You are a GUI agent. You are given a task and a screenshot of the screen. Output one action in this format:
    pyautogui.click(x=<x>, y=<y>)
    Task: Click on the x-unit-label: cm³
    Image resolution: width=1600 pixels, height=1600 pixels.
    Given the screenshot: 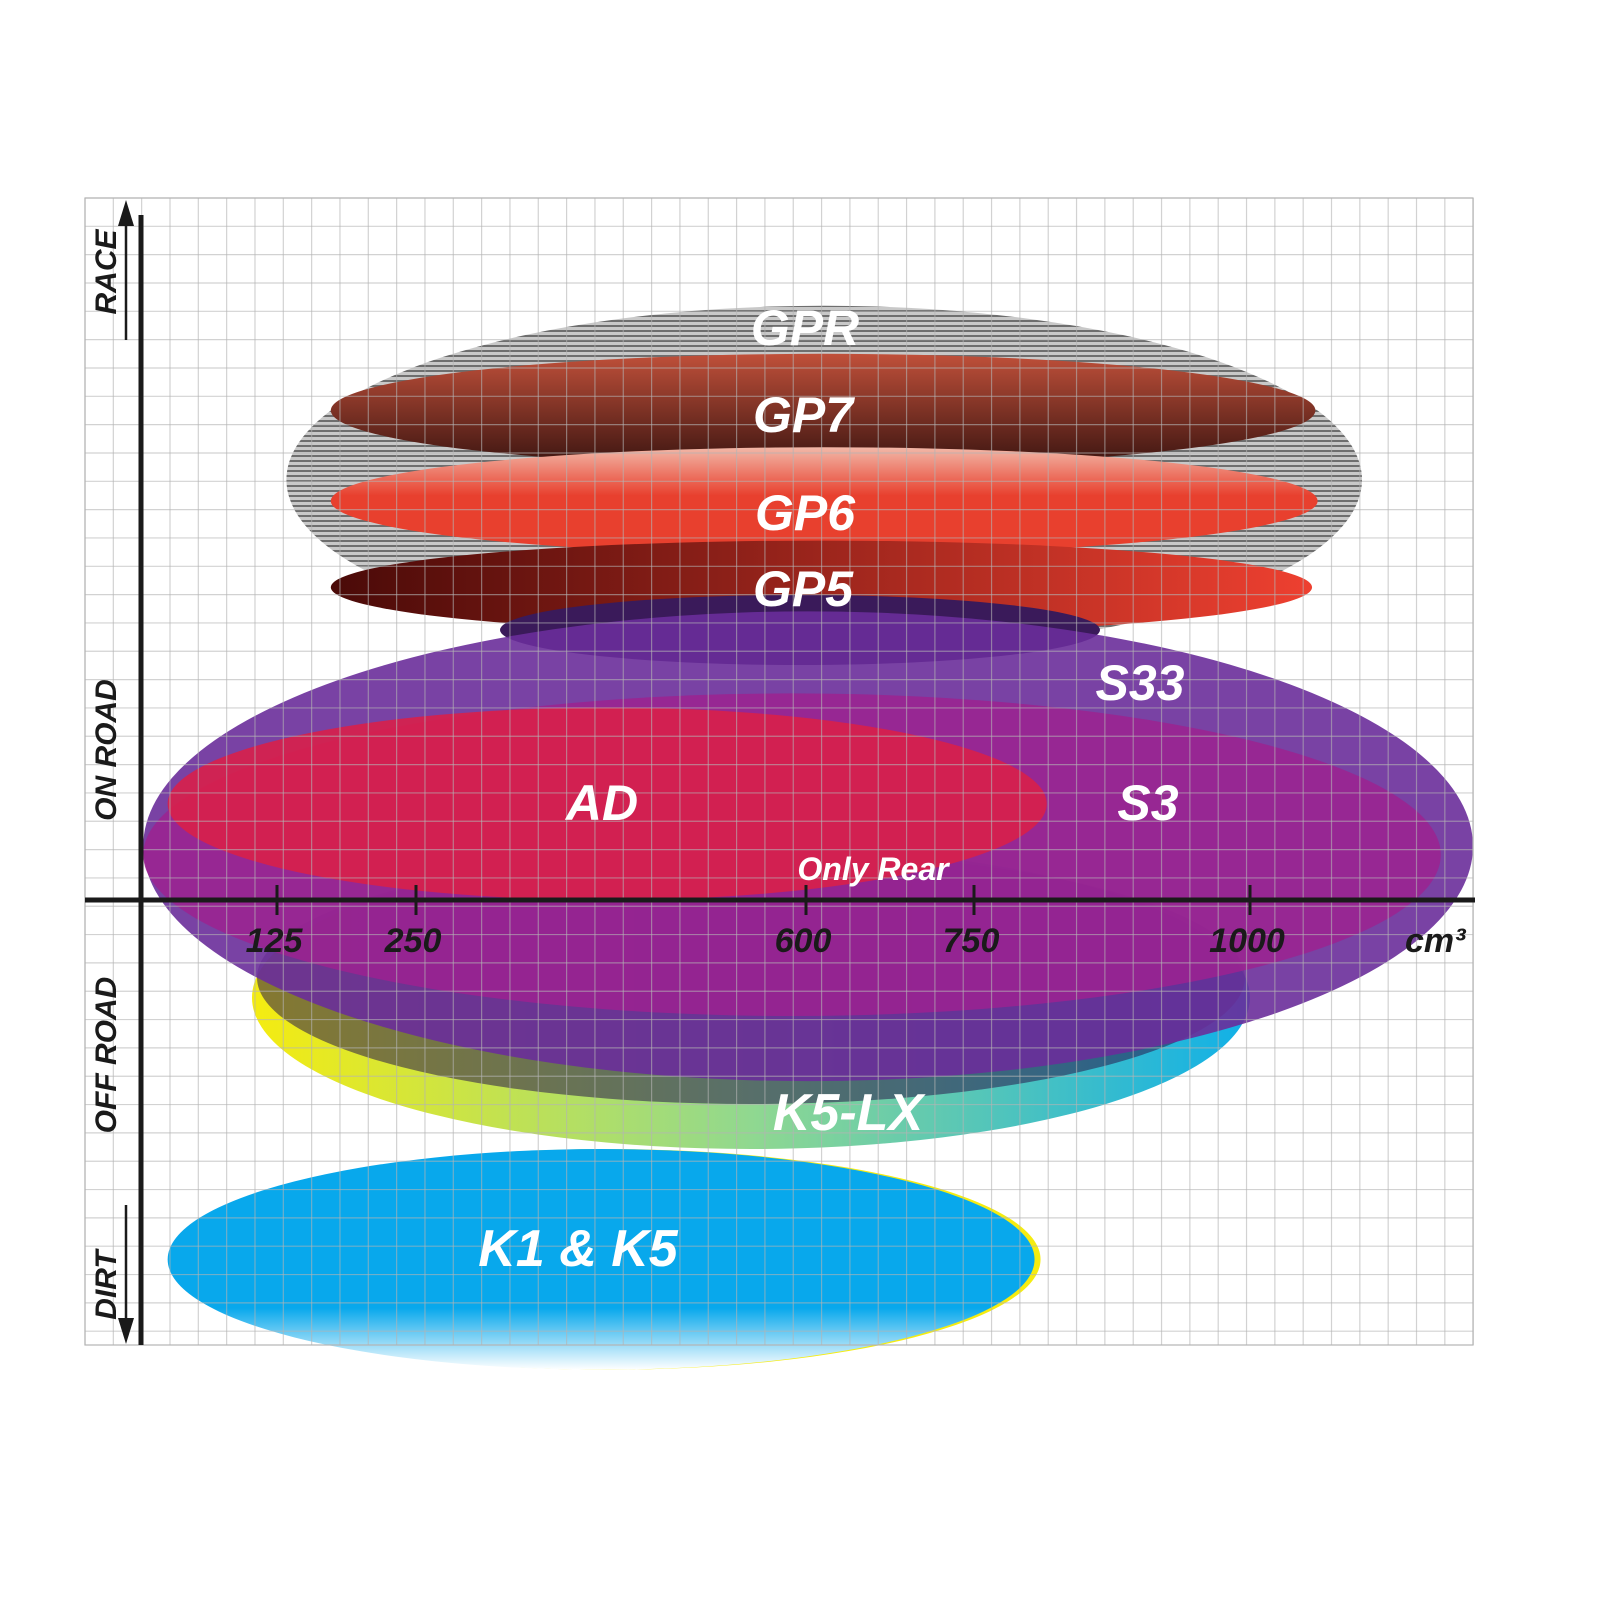 What is the action you would take?
    pyautogui.click(x=1436, y=941)
    